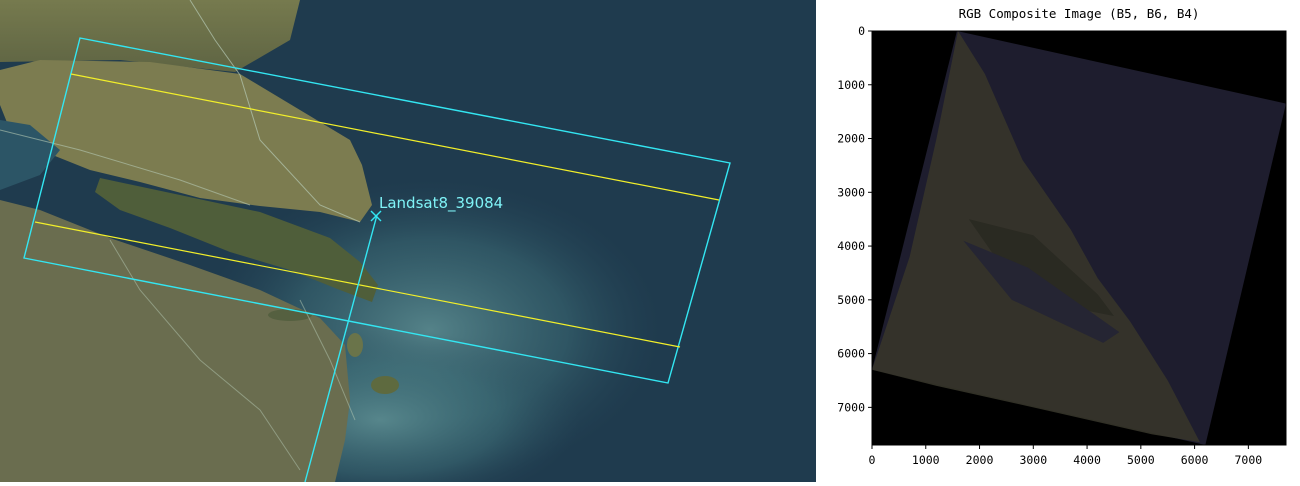  I want to click on estuary-water, so click(30, 155).